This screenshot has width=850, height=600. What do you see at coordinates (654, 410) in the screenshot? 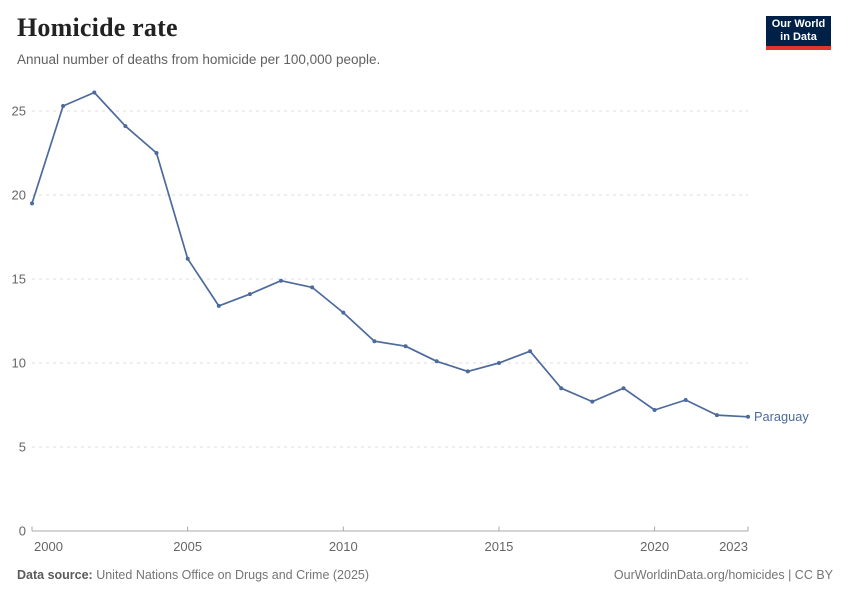
I see `data-point-2020` at bounding box center [654, 410].